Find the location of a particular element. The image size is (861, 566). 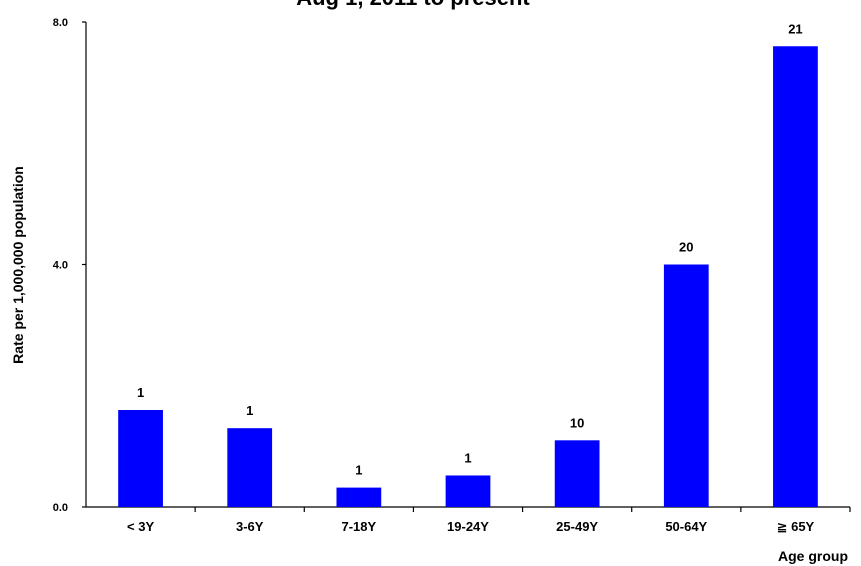

x-tick-label: ≧ 65Y is located at coordinates (796, 526).